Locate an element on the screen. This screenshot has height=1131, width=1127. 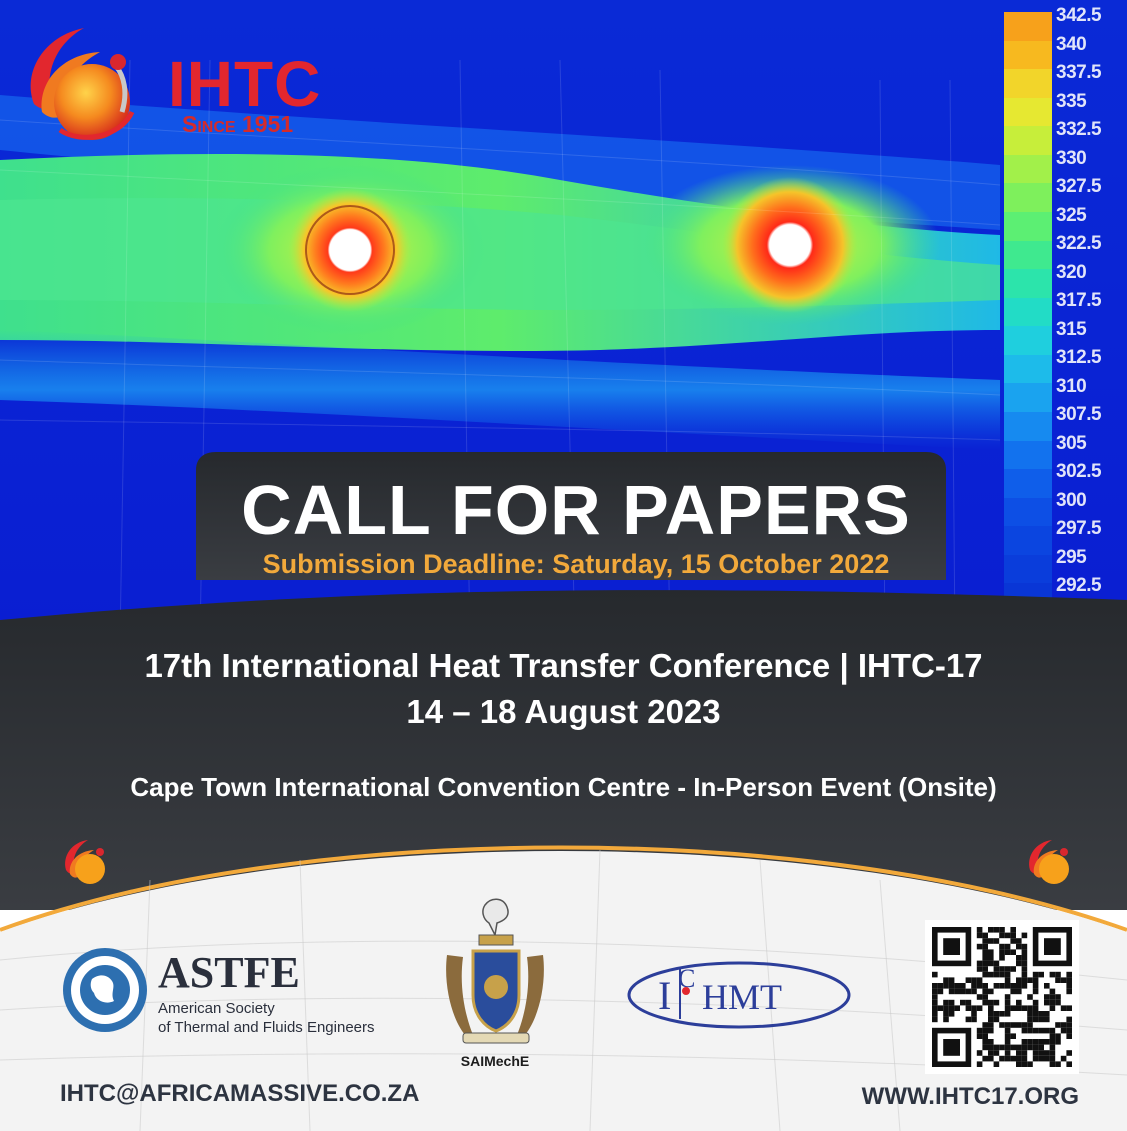
ichmt-ellipse-logo-icon: I C HMT is located at coordinates (739, 995).